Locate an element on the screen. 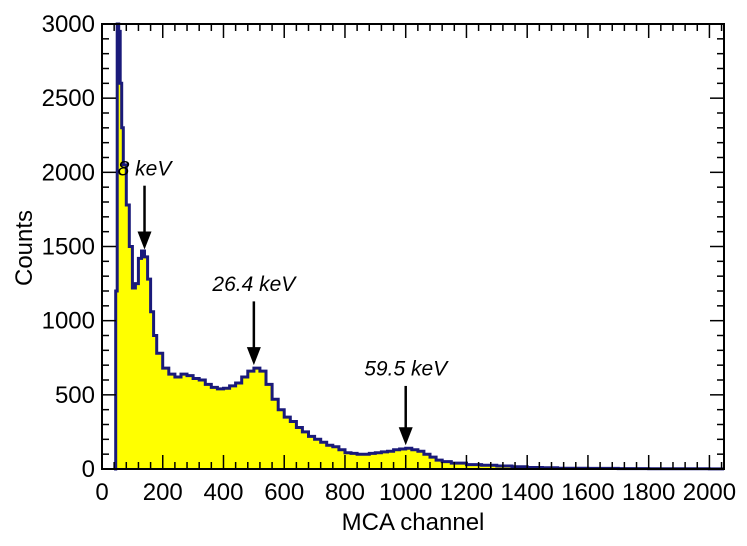  peak-annotation: 26.4 keV is located at coordinates (254, 319).